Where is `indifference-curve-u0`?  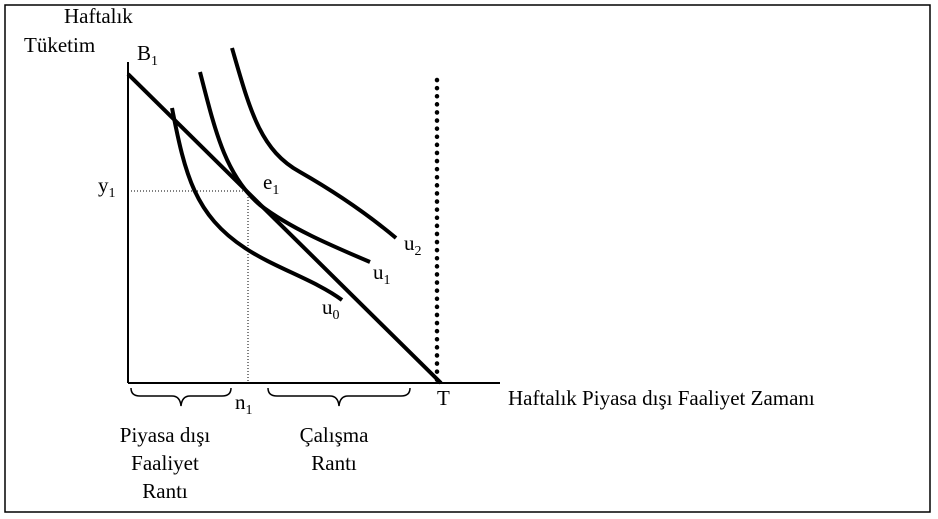
indifference-curve-u0 is located at coordinates (257, 204).